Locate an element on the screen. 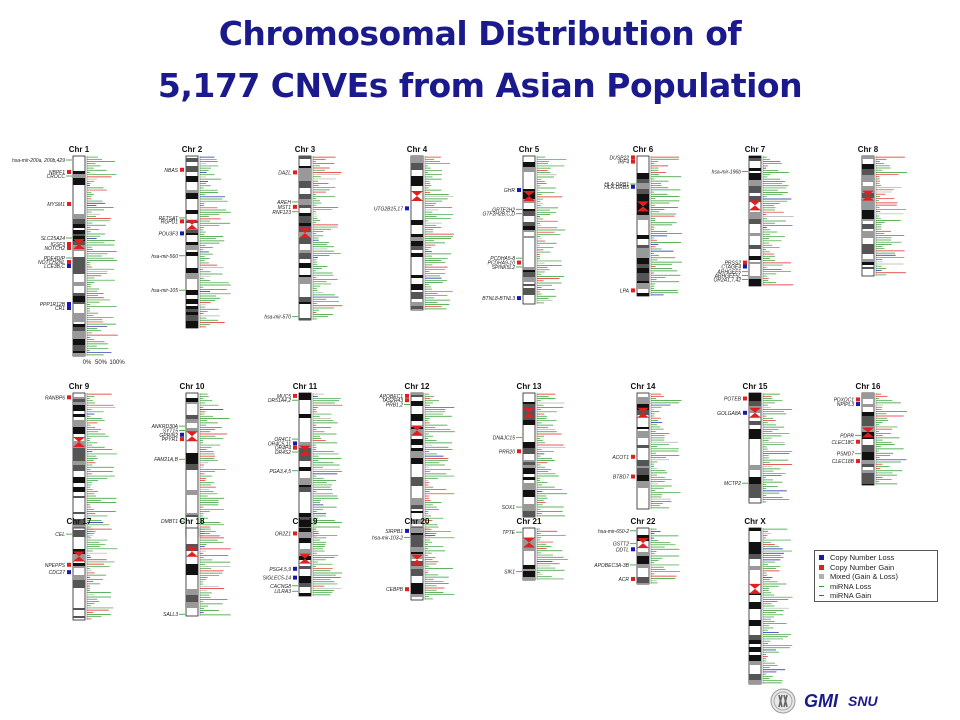  gene-label: NPEPPS is located at coordinates (55, 566).